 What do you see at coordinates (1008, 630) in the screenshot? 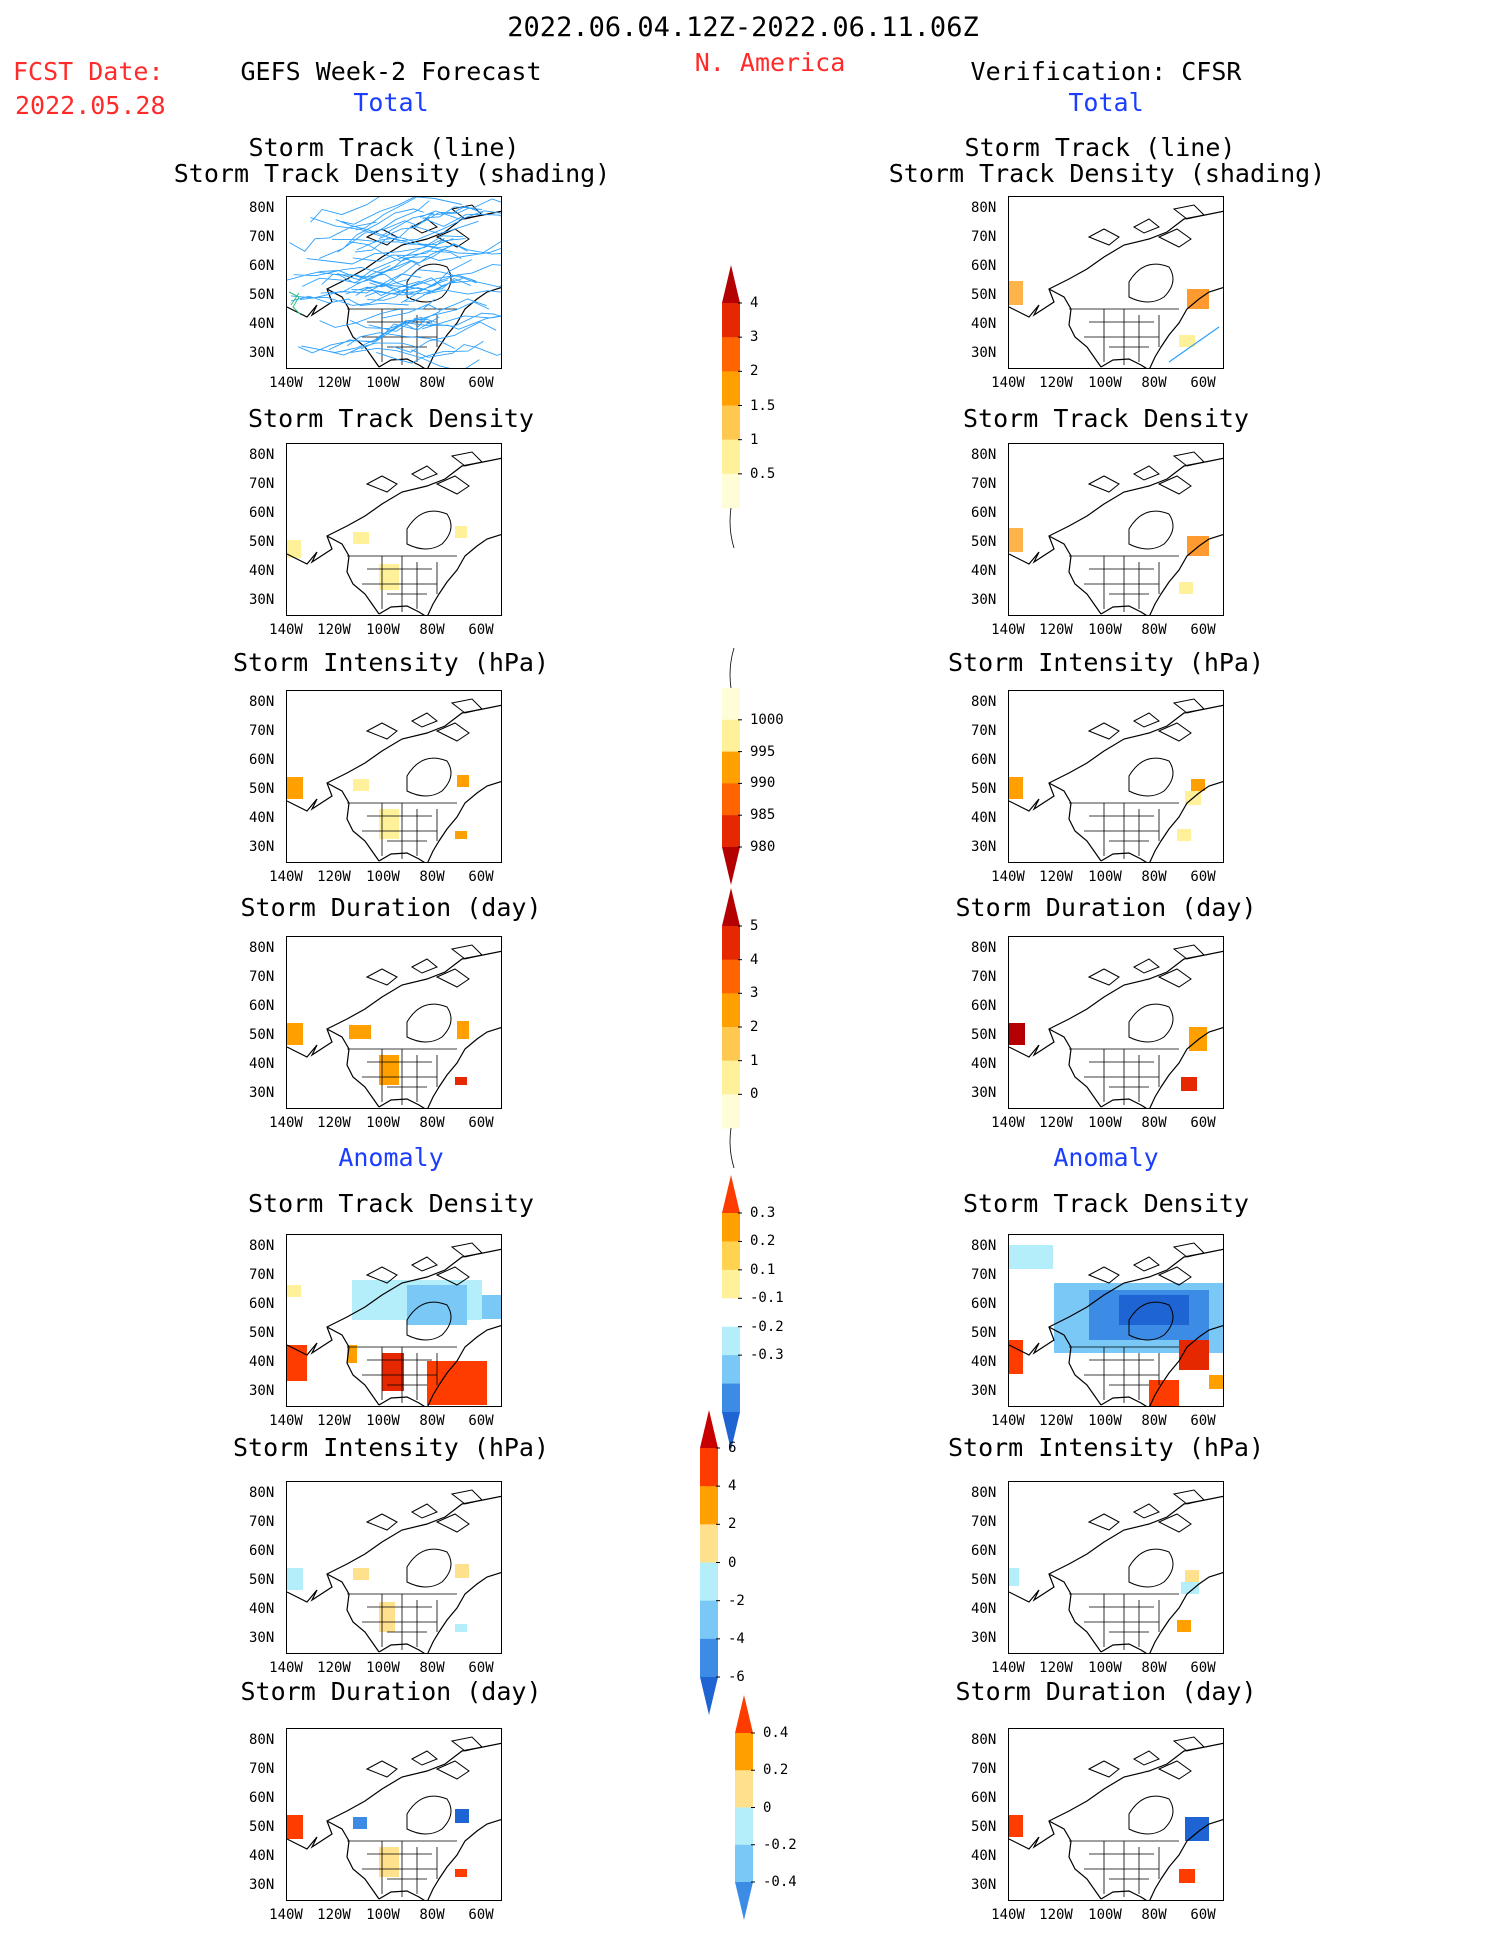
I see `lon-label: 140W` at bounding box center [1008, 630].